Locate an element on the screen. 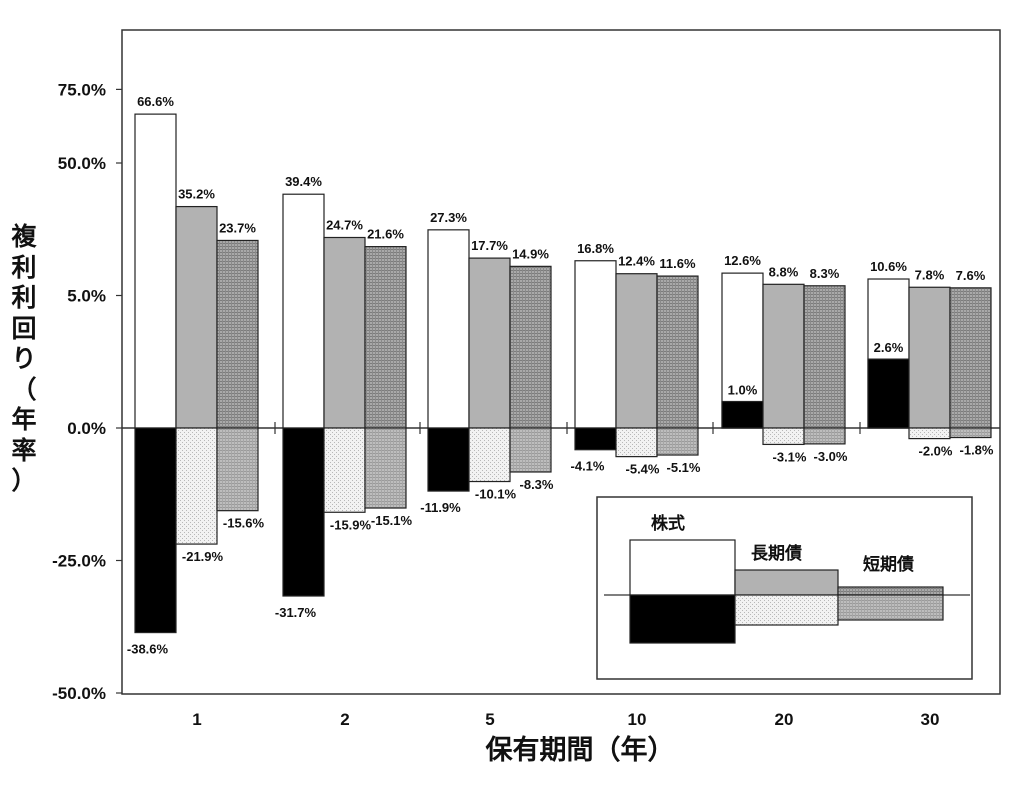 This screenshot has width=1024, height=803. y-tick-label-0: 75.0% is located at coordinates (82, 89).